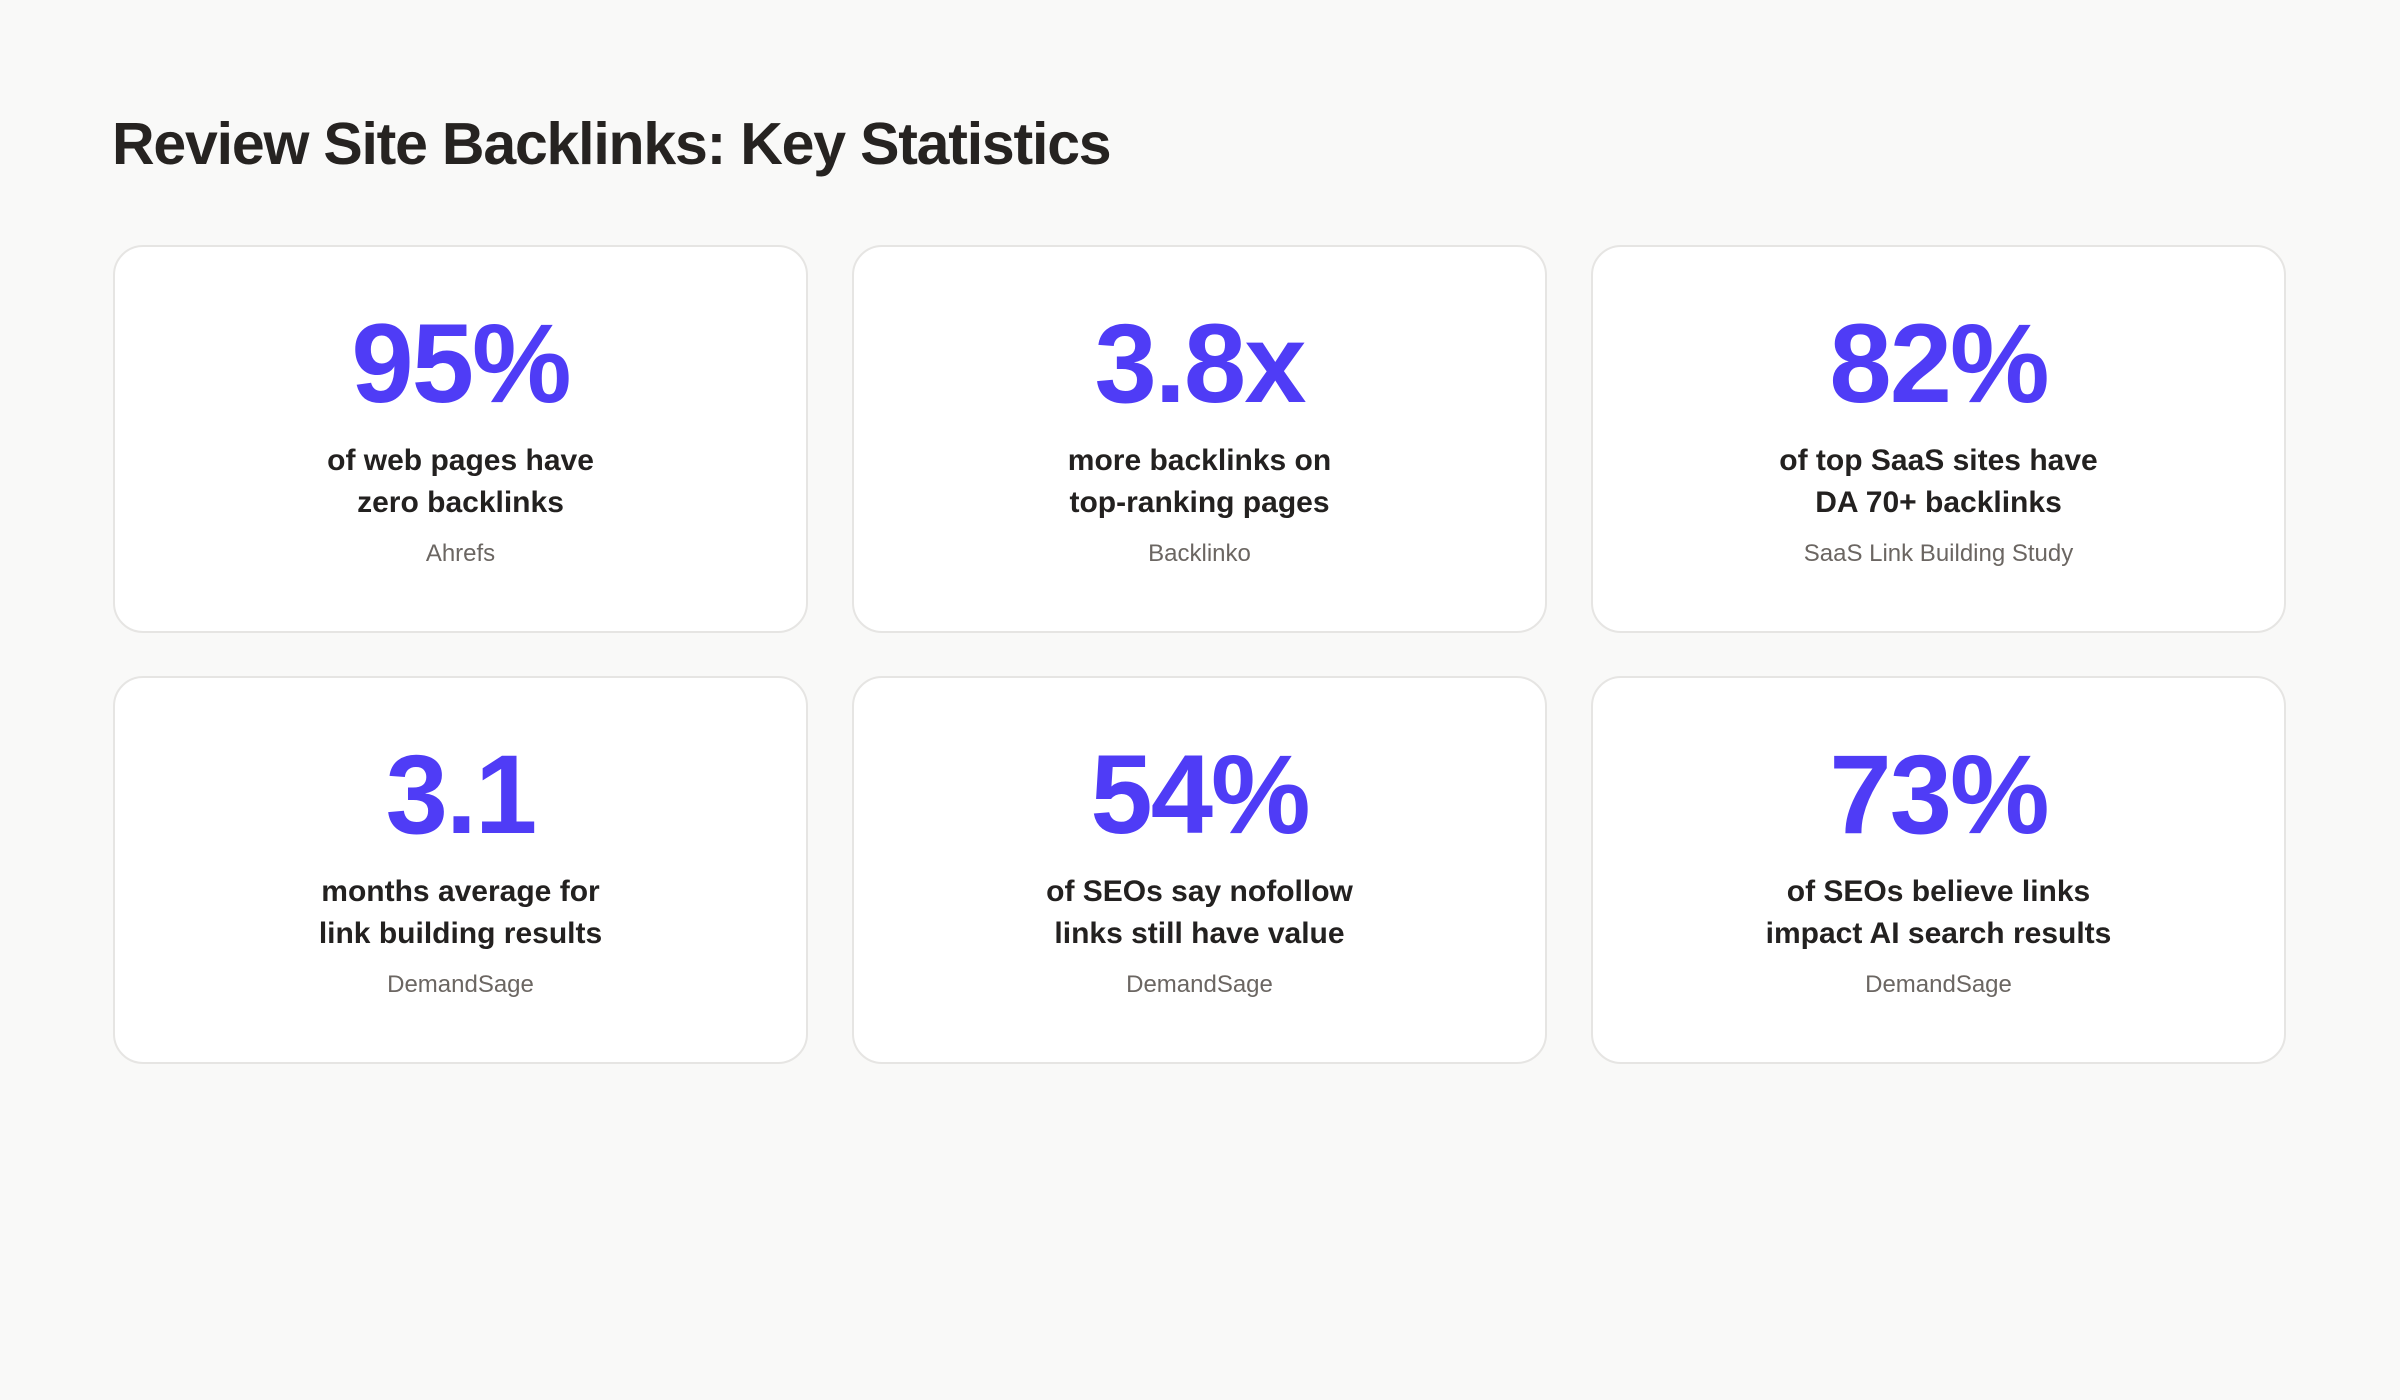 The height and width of the screenshot is (1400, 2400). What do you see at coordinates (460, 891) in the screenshot?
I see `stat-description-line: months average for` at bounding box center [460, 891].